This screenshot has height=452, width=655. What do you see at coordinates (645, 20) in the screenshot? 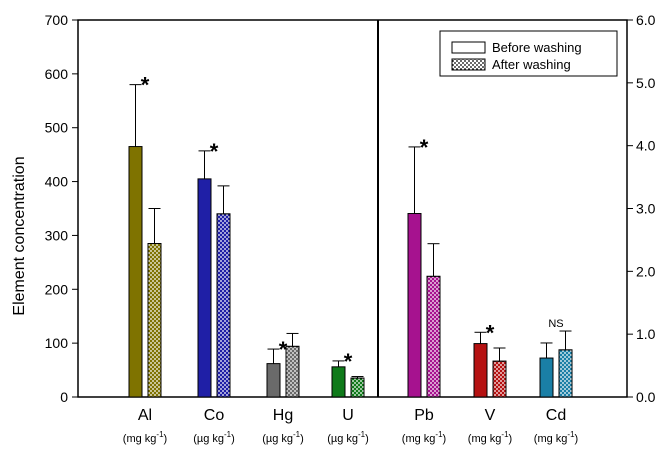
I see `right-tick-label: 6.0` at bounding box center [645, 20].